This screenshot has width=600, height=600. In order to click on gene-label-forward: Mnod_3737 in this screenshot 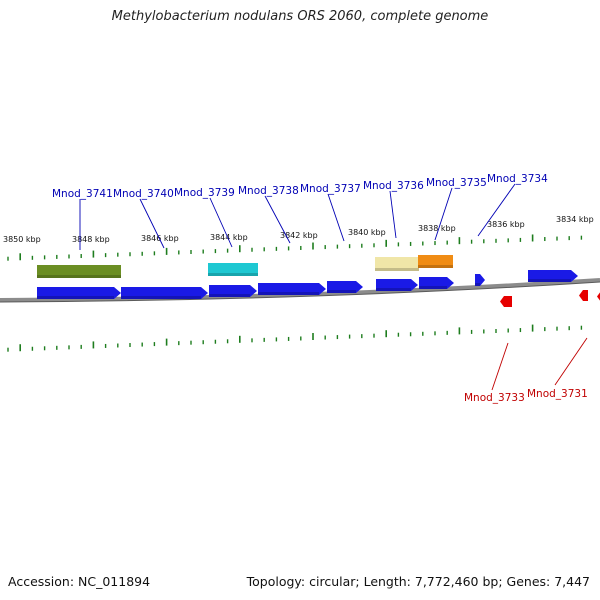, I will do `click(330, 189)`.